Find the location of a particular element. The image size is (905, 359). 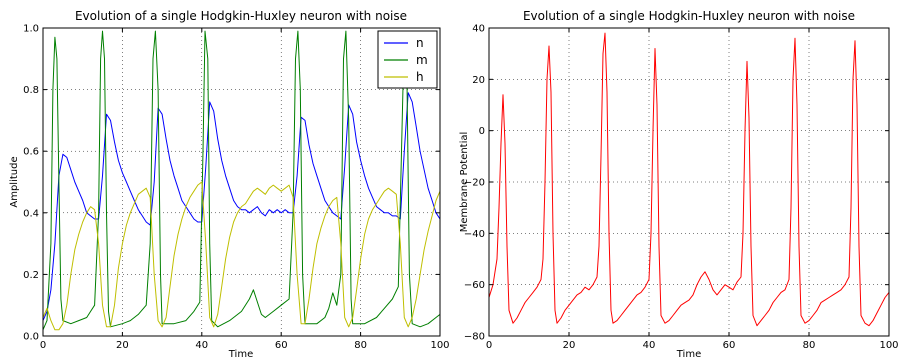

y-tick-label: −20 is located at coordinates (474, 183).